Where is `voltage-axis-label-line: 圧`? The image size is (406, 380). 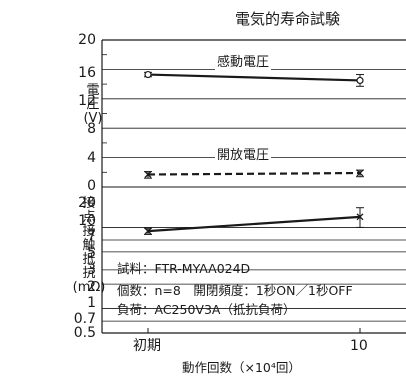
voltage-axis-label-line: 圧 is located at coordinates (93, 104).